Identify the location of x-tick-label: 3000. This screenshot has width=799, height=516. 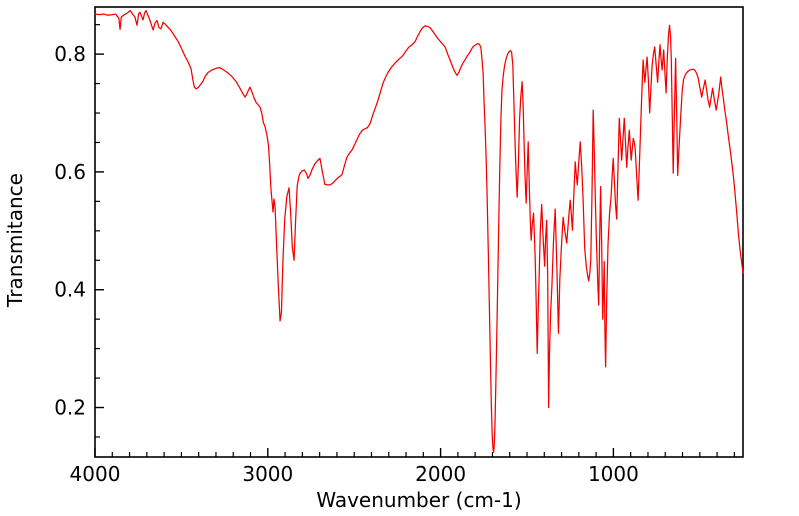
(267, 474).